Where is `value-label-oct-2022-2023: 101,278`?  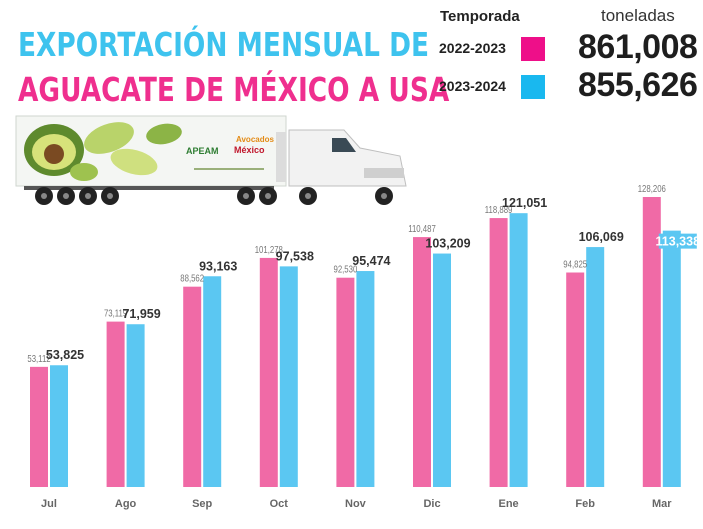
value-label-oct-2022-2023: 101,278 is located at coordinates (269, 249).